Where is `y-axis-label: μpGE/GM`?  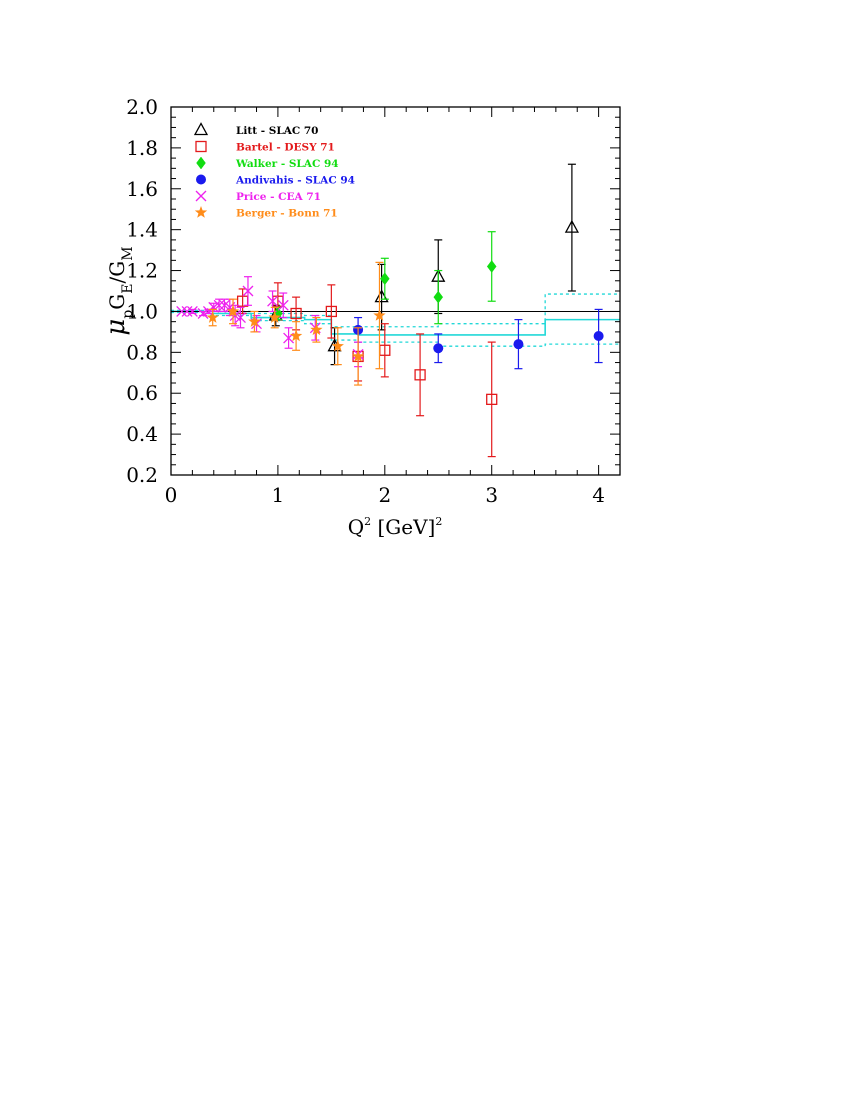 y-axis-label: μpGE/GM is located at coordinates (118, 290).